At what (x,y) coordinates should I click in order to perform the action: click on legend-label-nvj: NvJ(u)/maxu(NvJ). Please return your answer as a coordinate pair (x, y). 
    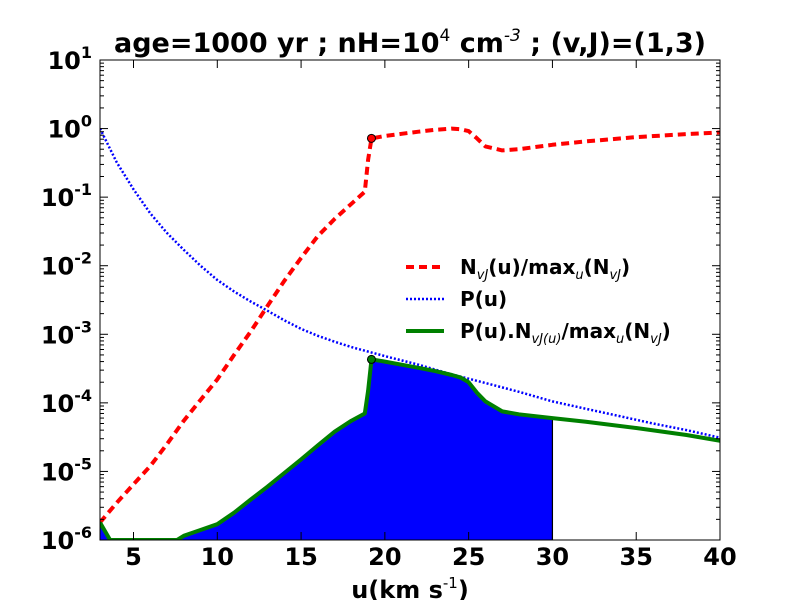
    Looking at the image, I should click on (545, 269).